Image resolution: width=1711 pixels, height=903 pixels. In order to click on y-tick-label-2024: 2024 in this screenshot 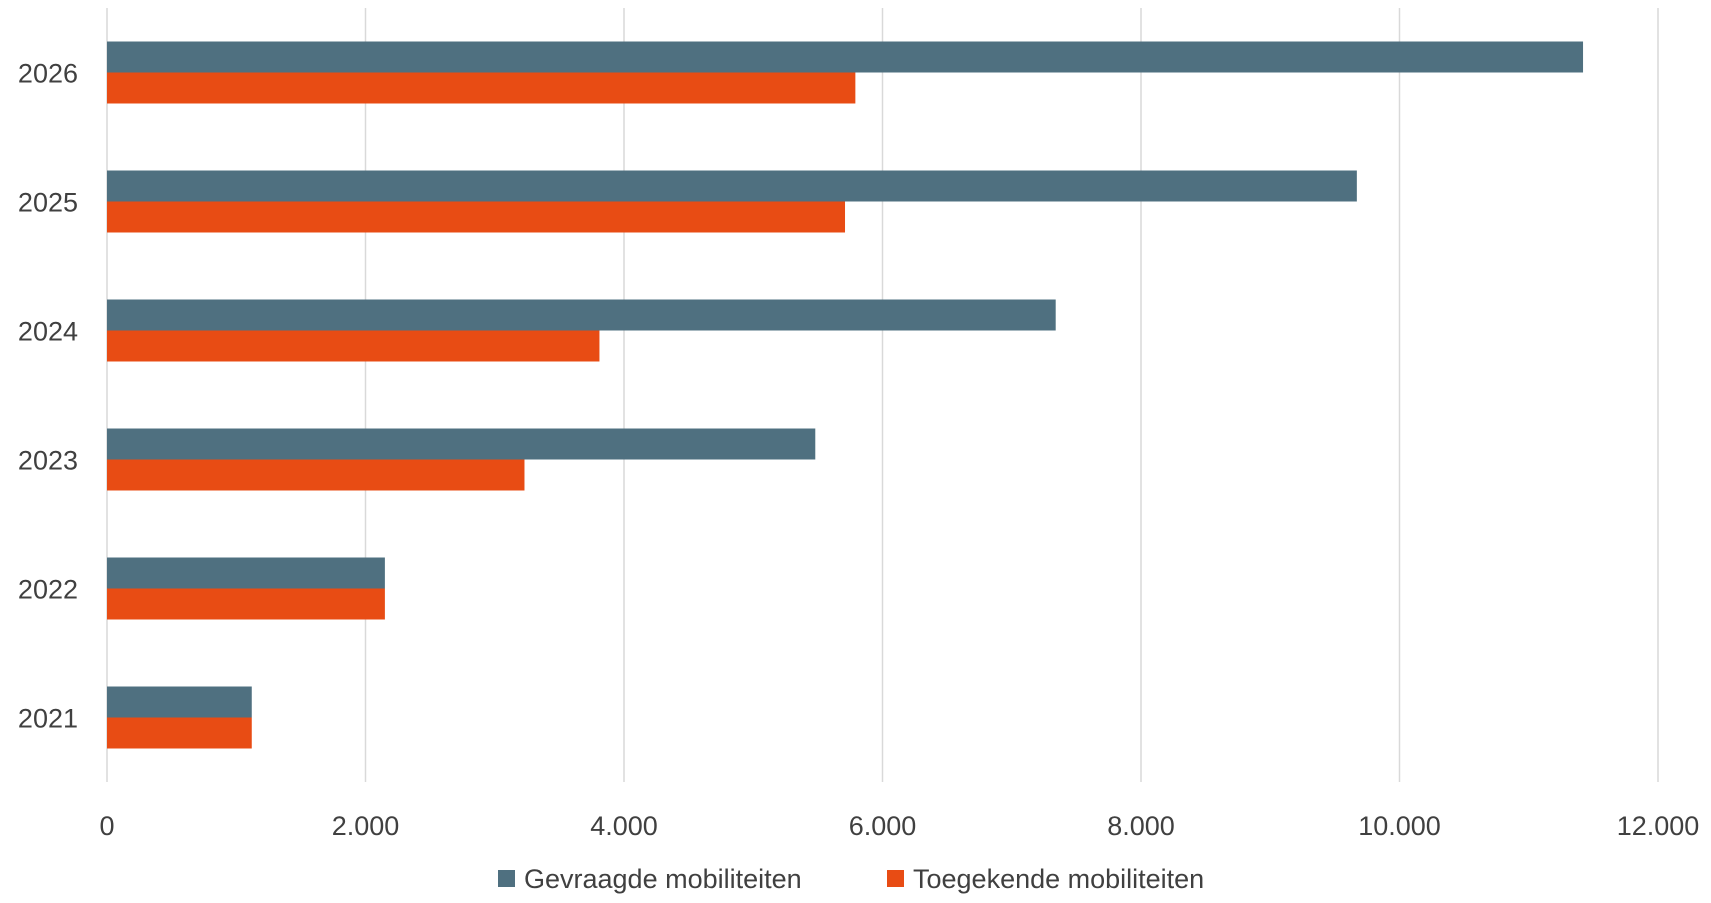, I will do `click(48, 332)`.